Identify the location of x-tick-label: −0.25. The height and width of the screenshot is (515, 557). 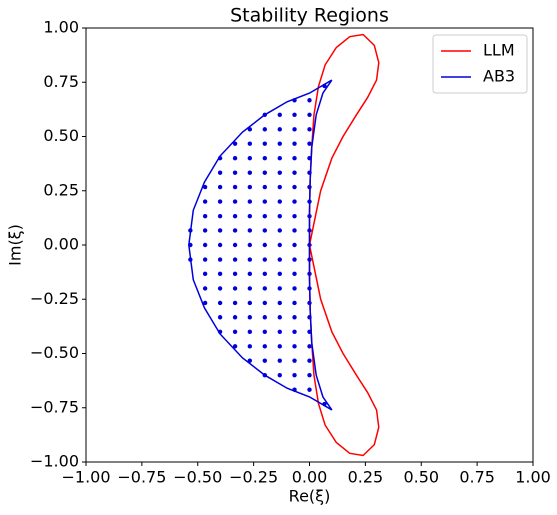
(253, 477).